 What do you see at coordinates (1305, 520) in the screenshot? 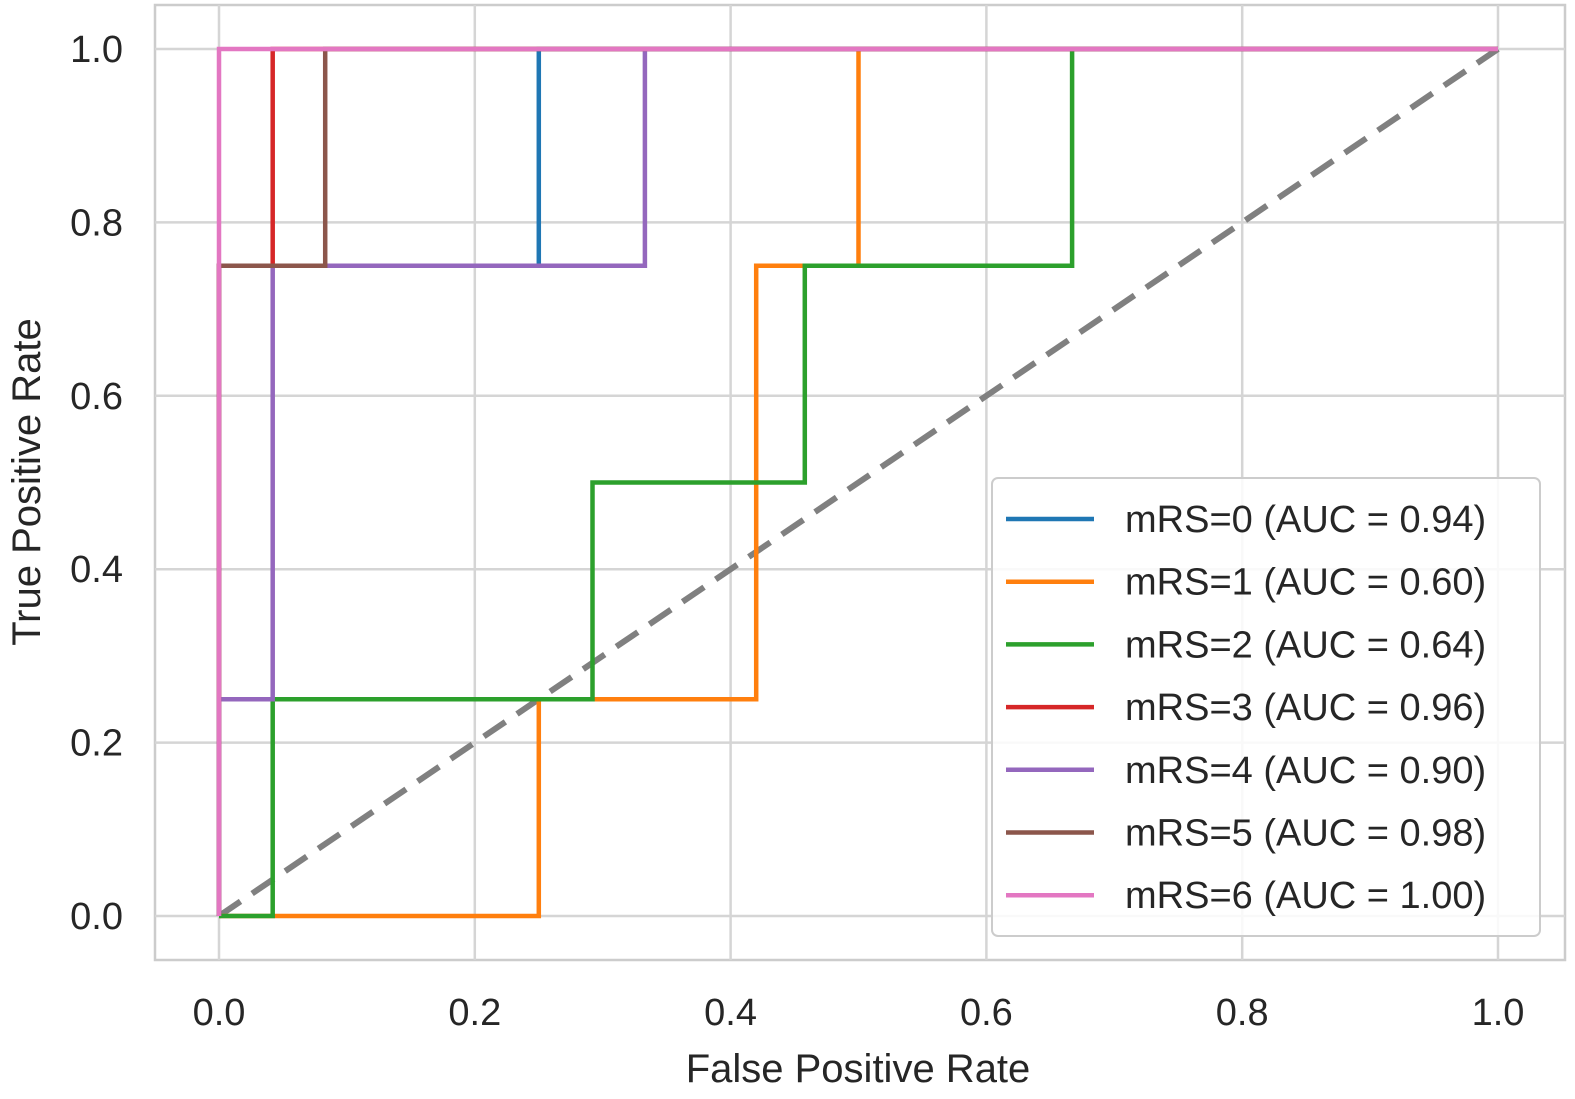
I see `legend-label: mRS=0 (AUC = 0.94)` at bounding box center [1305, 520].